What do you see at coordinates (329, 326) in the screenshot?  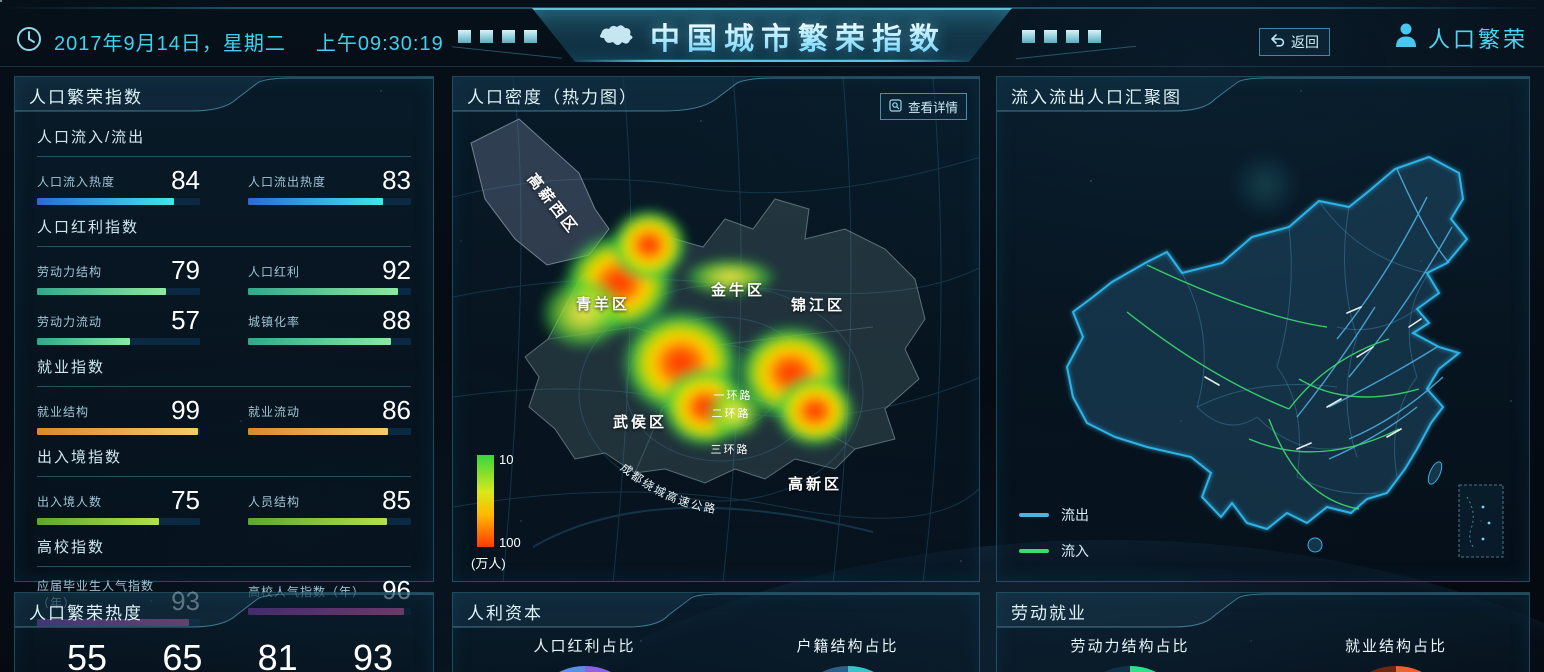 I see `stat-item: 城镇化率 88` at bounding box center [329, 326].